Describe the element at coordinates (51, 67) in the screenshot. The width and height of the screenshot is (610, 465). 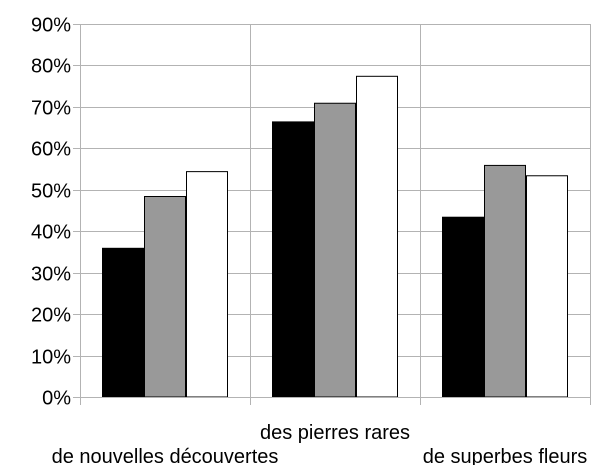
I see `y-tick-label: 80%` at that location.